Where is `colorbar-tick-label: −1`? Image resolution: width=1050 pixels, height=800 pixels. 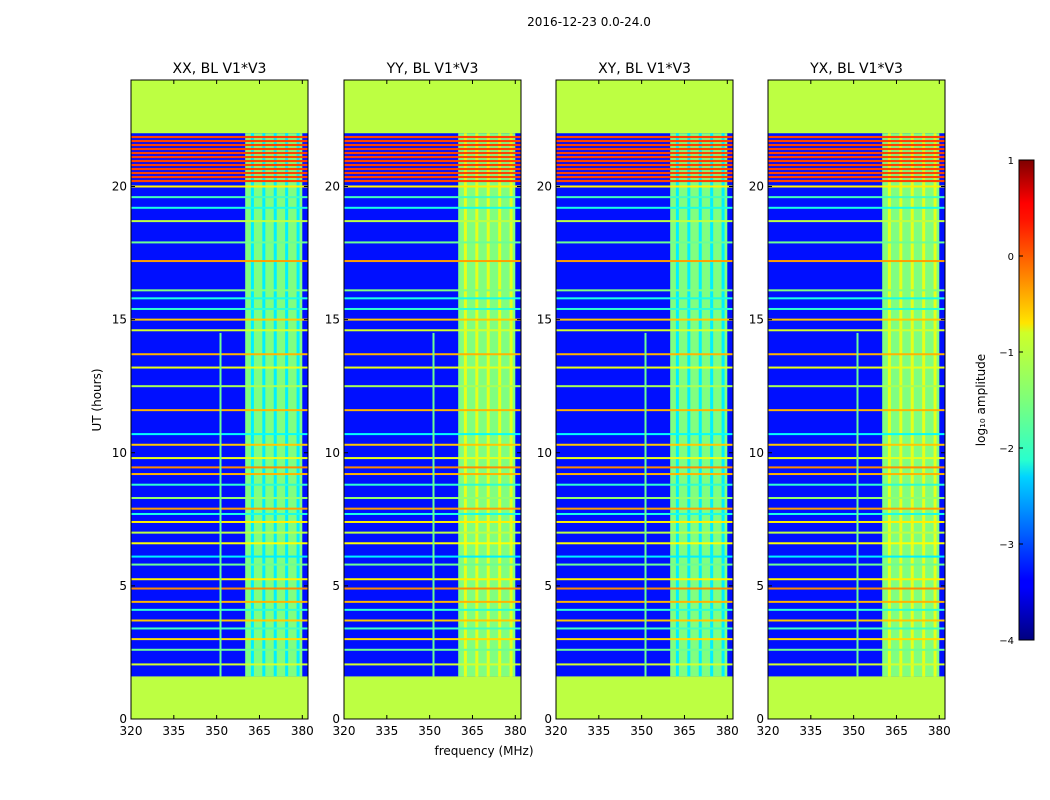 colorbar-tick-label: −1 is located at coordinates (1006, 353).